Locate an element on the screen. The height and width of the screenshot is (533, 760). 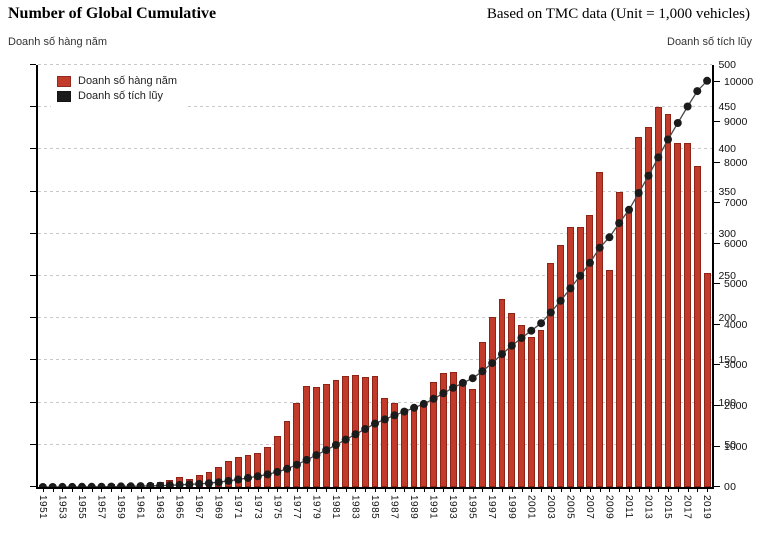
bar-1999 is located at coordinates (512, 400).